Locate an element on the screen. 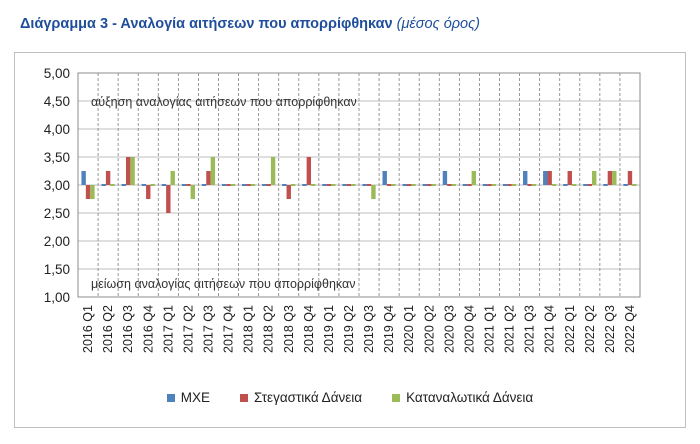  legend-swatch-consumer-loans is located at coordinates (396, 397).